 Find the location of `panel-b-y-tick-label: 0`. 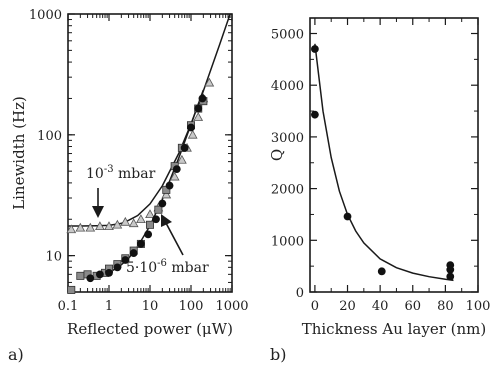

panel-b-y-tick-label: 0 is located at coordinates (300, 293).